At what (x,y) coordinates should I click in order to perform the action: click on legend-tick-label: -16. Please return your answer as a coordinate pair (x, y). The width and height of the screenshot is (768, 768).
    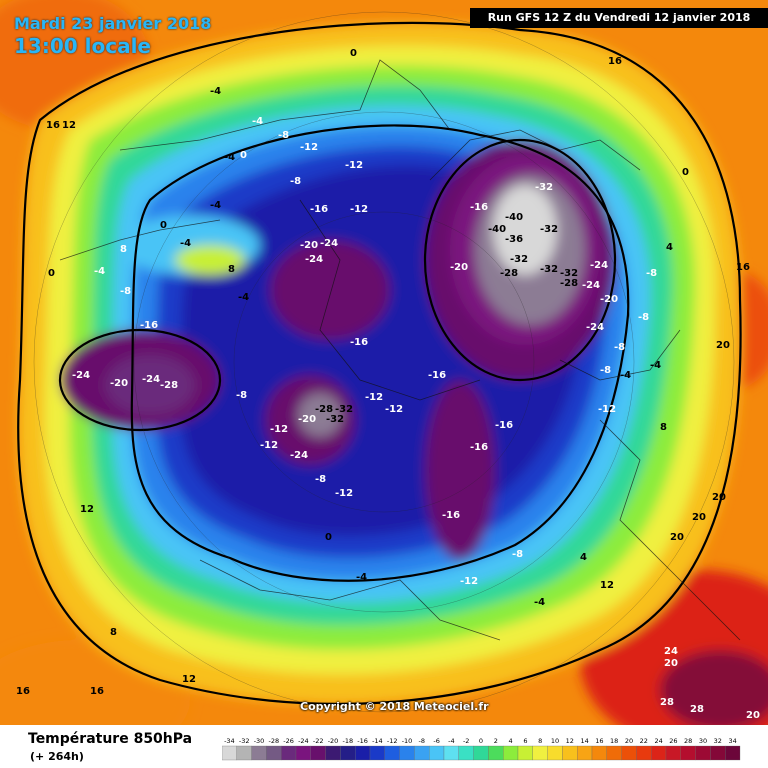
    Looking at the image, I should click on (362, 741).